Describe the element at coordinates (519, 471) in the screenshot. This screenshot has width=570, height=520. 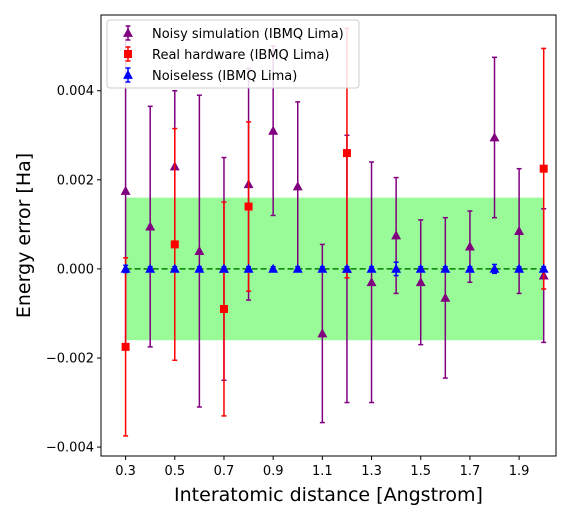
I see `x-tick-label: 1.9` at that location.